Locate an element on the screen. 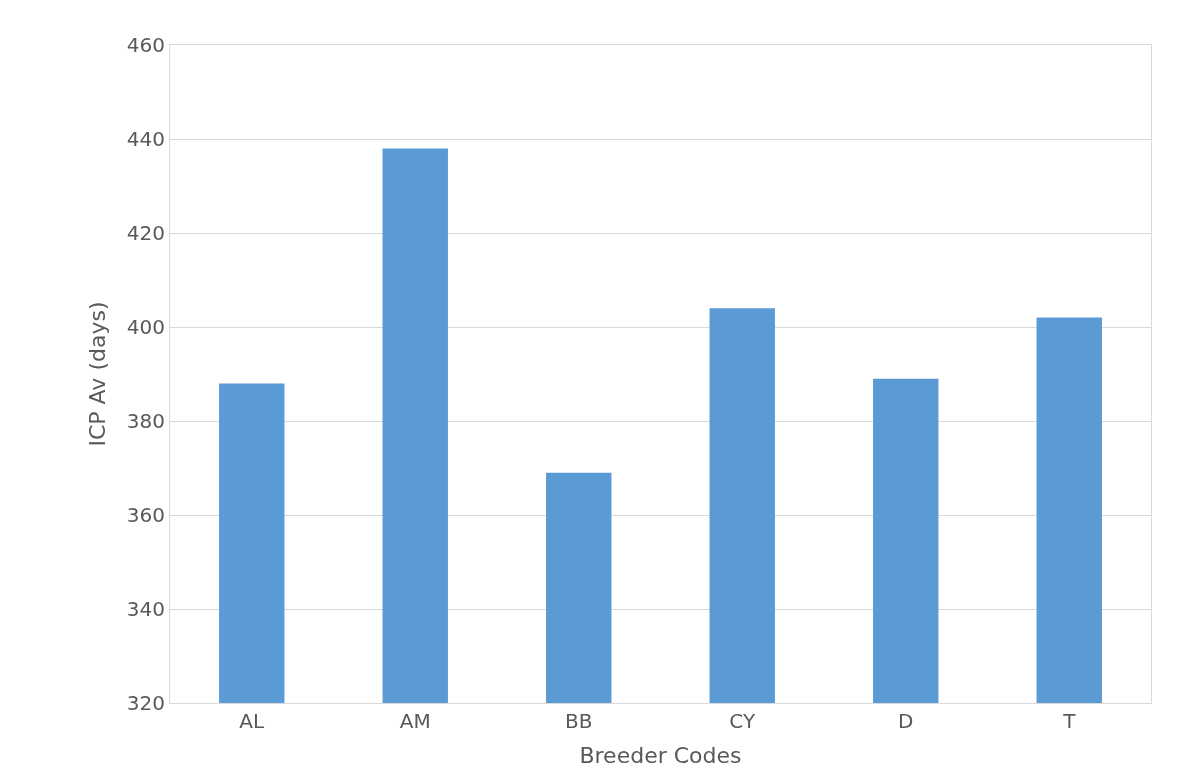 The image size is (1181, 775). x-tick-label: AM is located at coordinates (415, 721).